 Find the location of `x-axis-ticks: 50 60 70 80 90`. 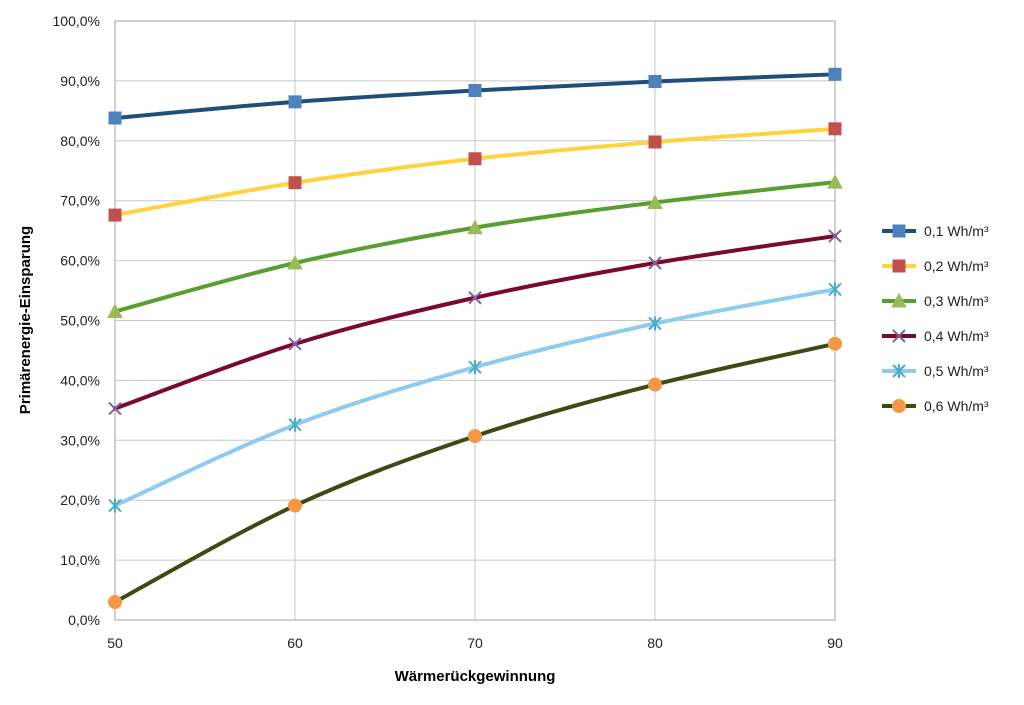

x-axis-ticks: 50 60 70 80 90 is located at coordinates (475, 643).